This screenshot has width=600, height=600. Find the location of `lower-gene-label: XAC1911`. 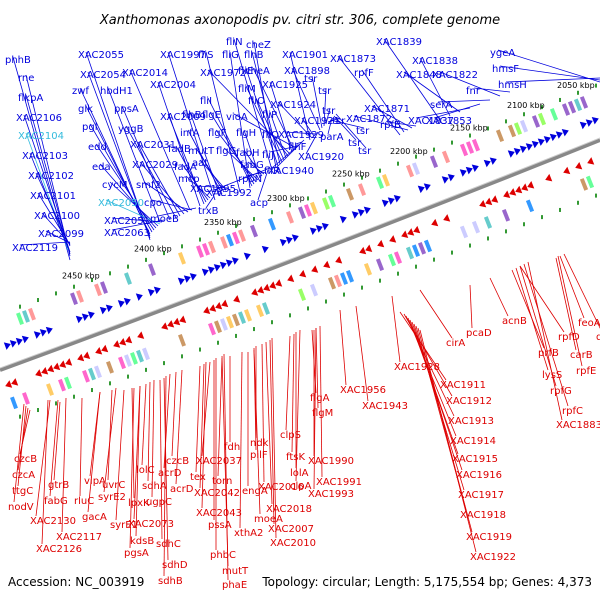

lower-gene-label: XAC1911 is located at coordinates (463, 385).